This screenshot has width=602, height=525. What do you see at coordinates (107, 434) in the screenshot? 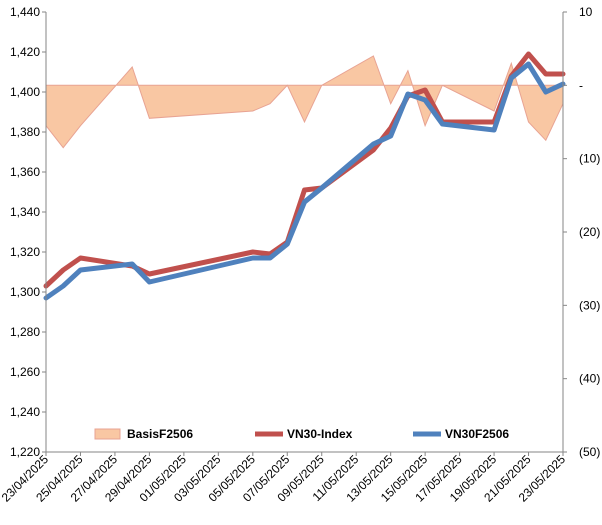
I see `legend-swatch-basisf2506` at bounding box center [107, 434].